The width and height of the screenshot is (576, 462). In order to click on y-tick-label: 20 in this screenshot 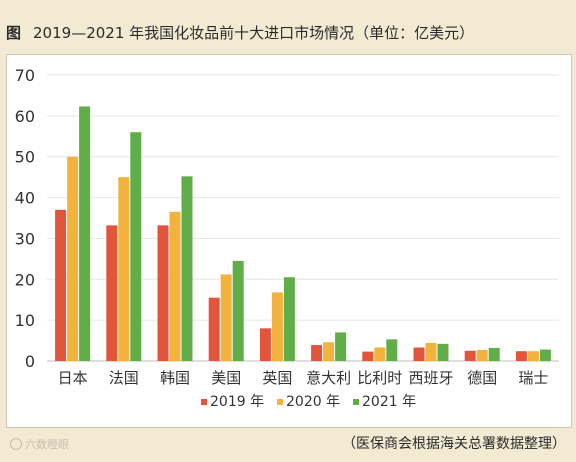, I will do `click(25, 279)`.